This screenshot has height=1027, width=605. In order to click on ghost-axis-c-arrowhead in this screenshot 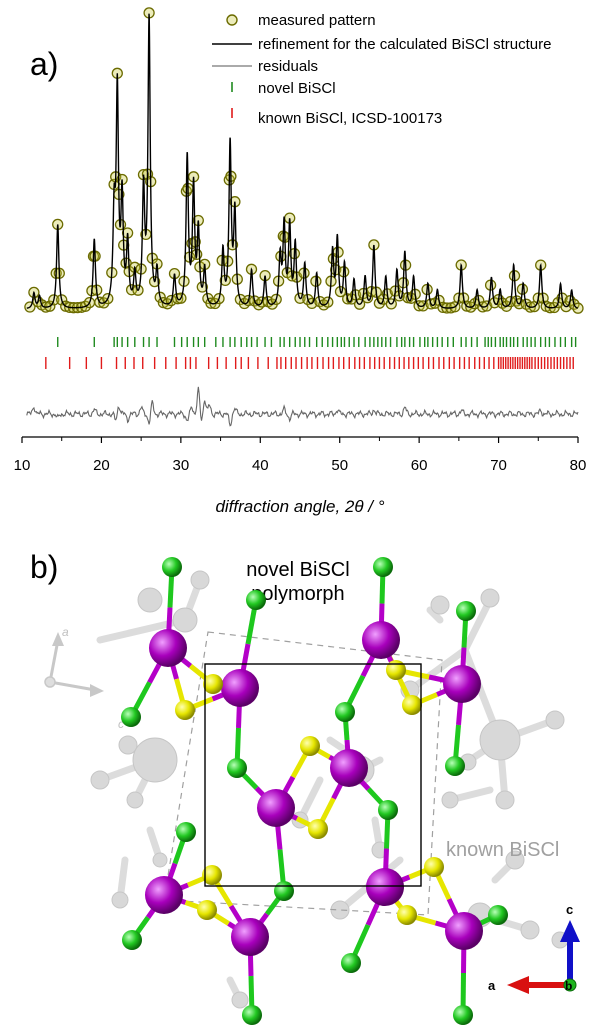, I will do `click(97, 690)`.